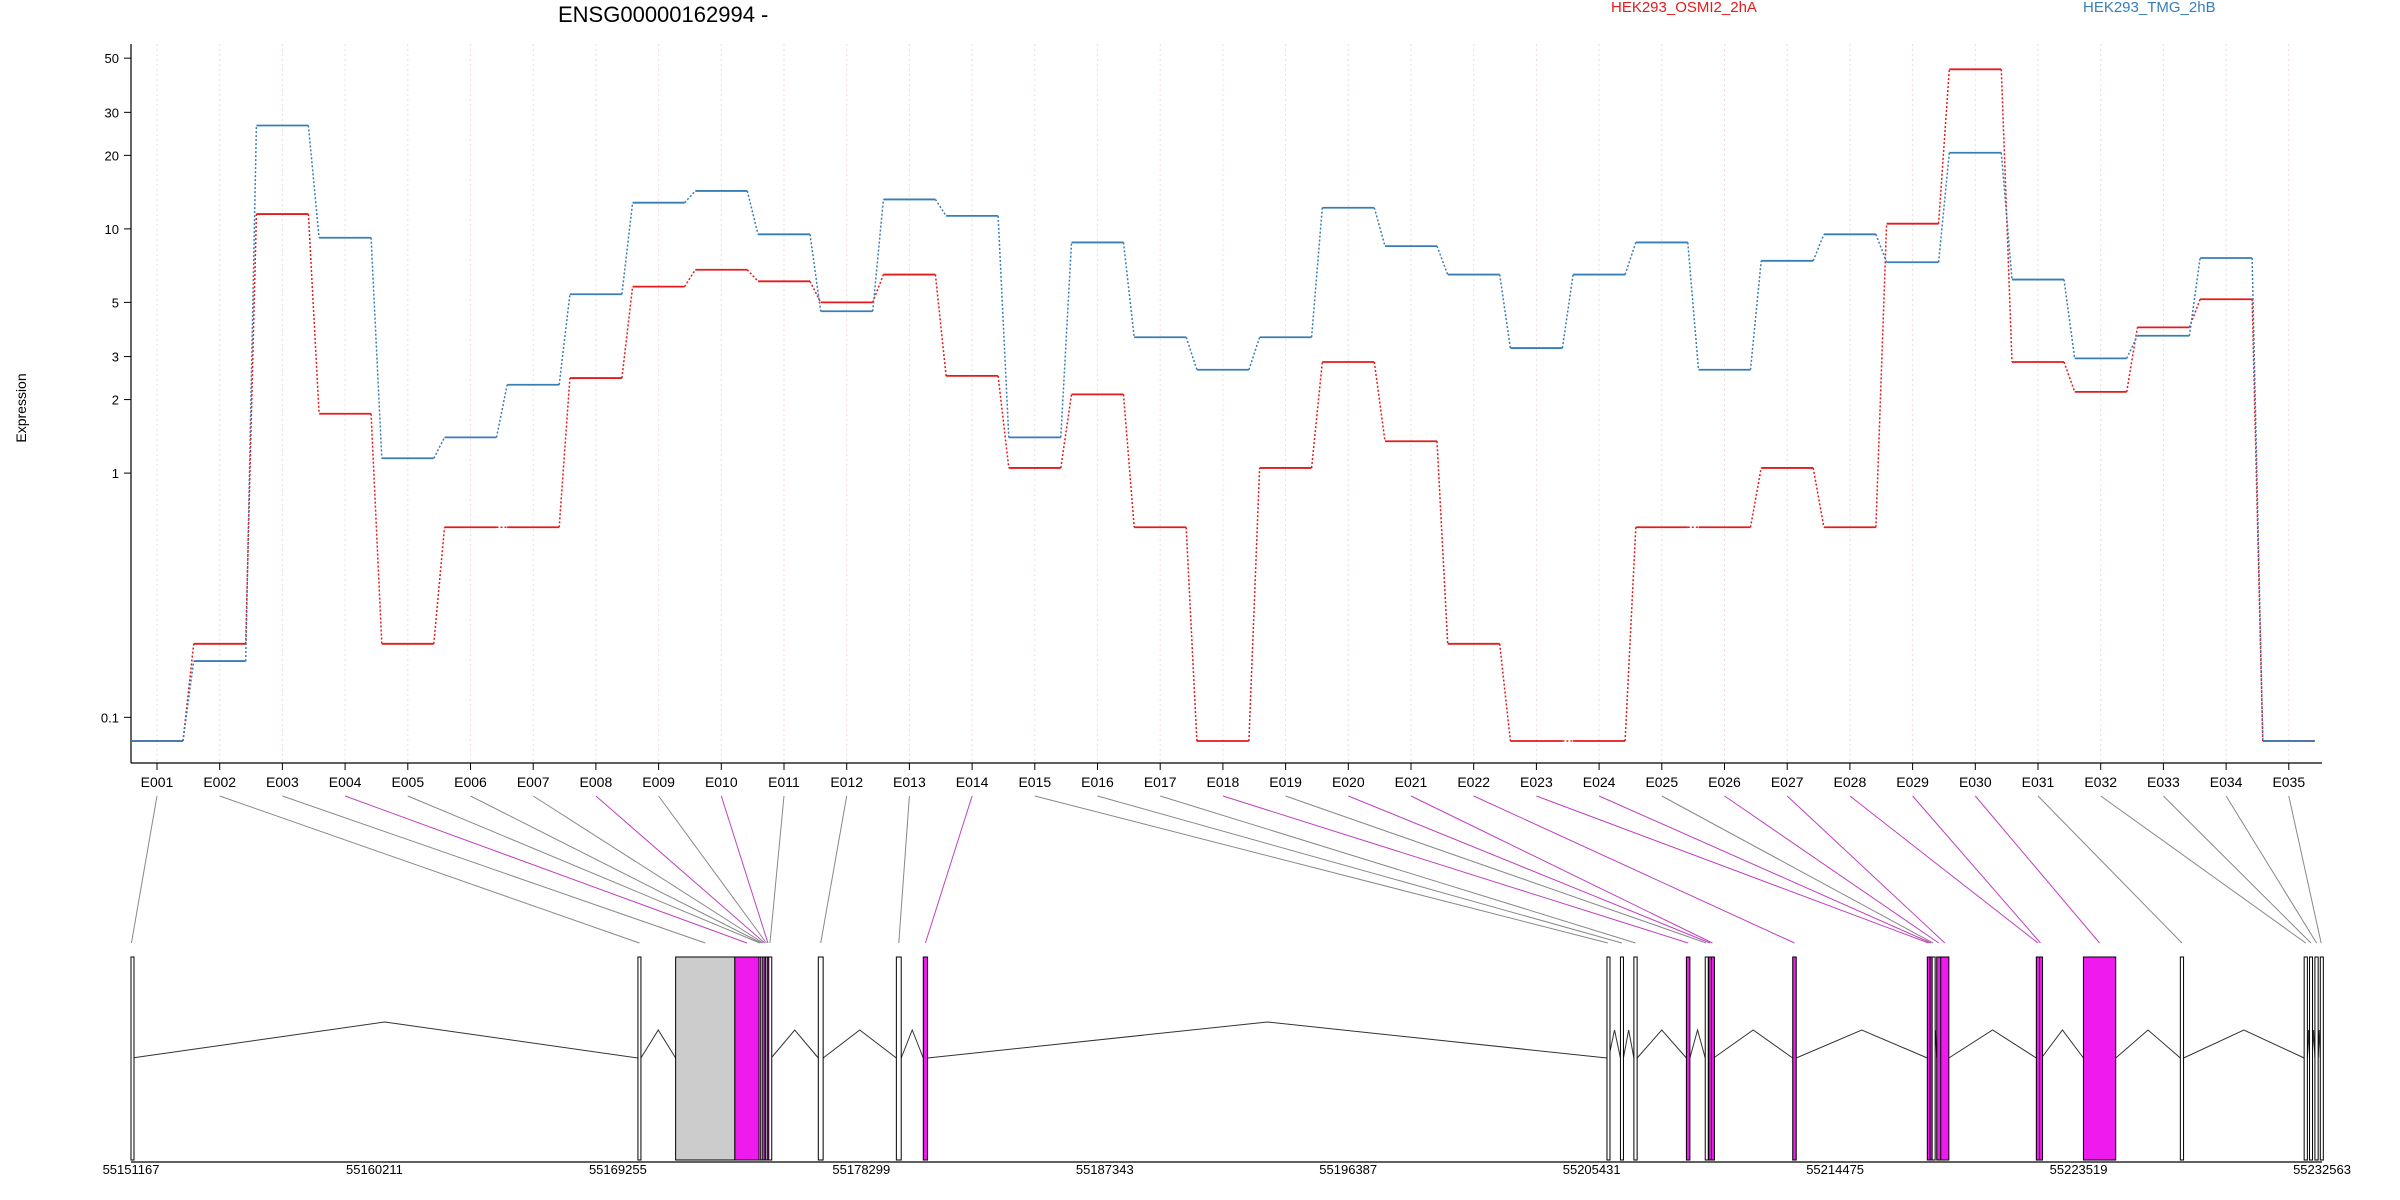 The width and height of the screenshot is (2400, 1200). What do you see at coordinates (1223, 782) in the screenshot?
I see `x-tick-label-E018: E018` at bounding box center [1223, 782].